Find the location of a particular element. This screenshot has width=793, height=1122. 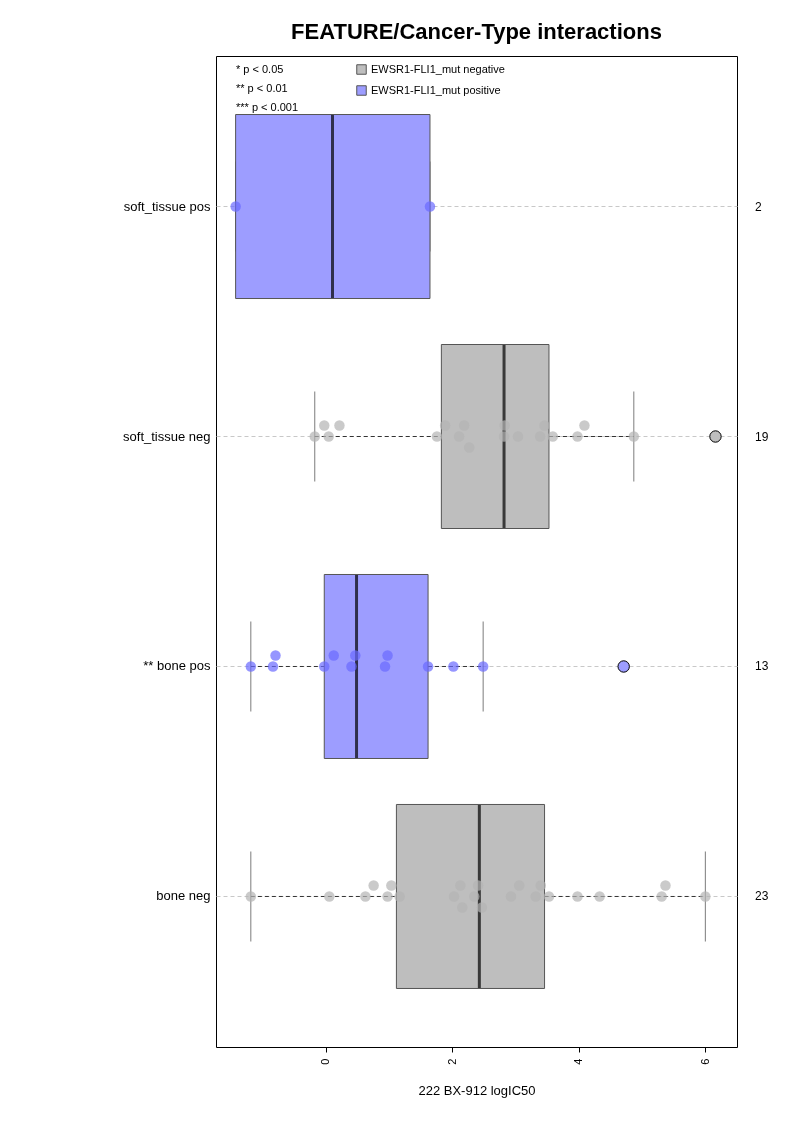

x-tick-label: 4 is located at coordinates (578, 1061).